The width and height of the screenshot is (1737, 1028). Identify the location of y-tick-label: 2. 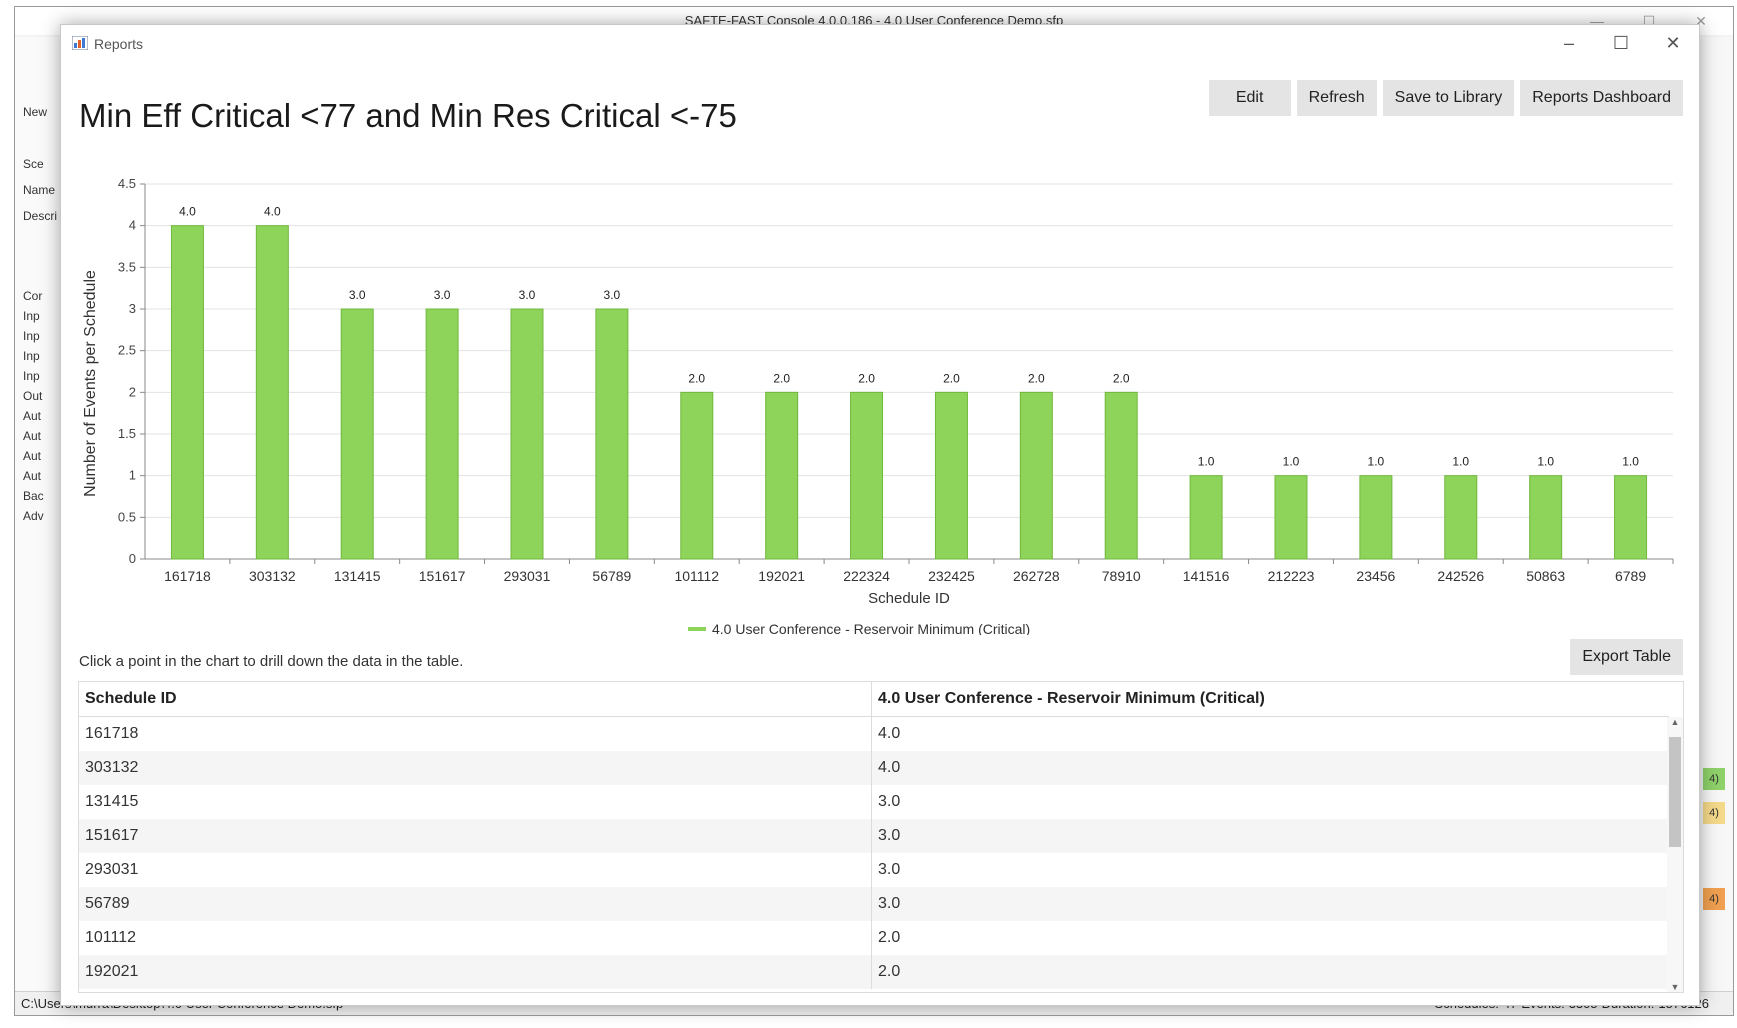
(132, 391).